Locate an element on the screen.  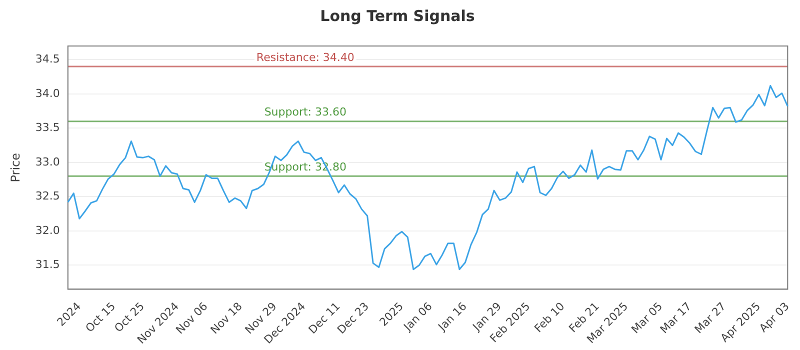
y-tick-label: 31.5 is located at coordinates (47, 265).